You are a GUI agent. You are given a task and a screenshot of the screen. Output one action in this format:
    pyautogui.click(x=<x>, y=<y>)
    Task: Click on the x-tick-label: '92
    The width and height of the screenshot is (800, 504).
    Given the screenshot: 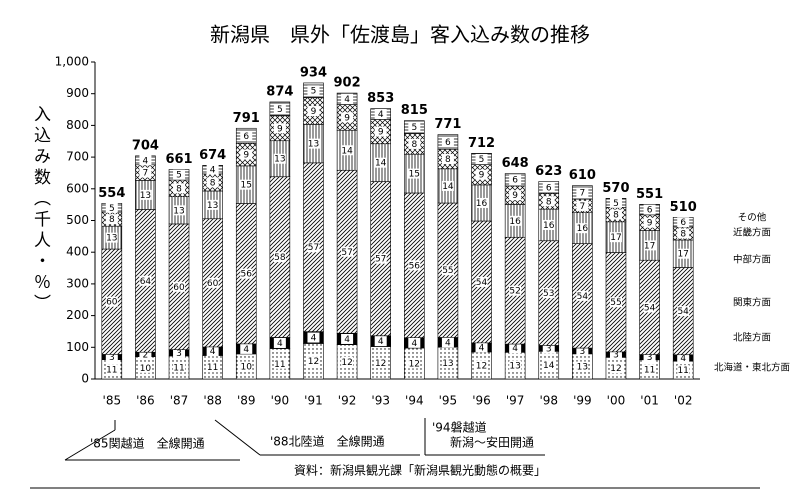 What is the action you would take?
    pyautogui.click(x=347, y=401)
    